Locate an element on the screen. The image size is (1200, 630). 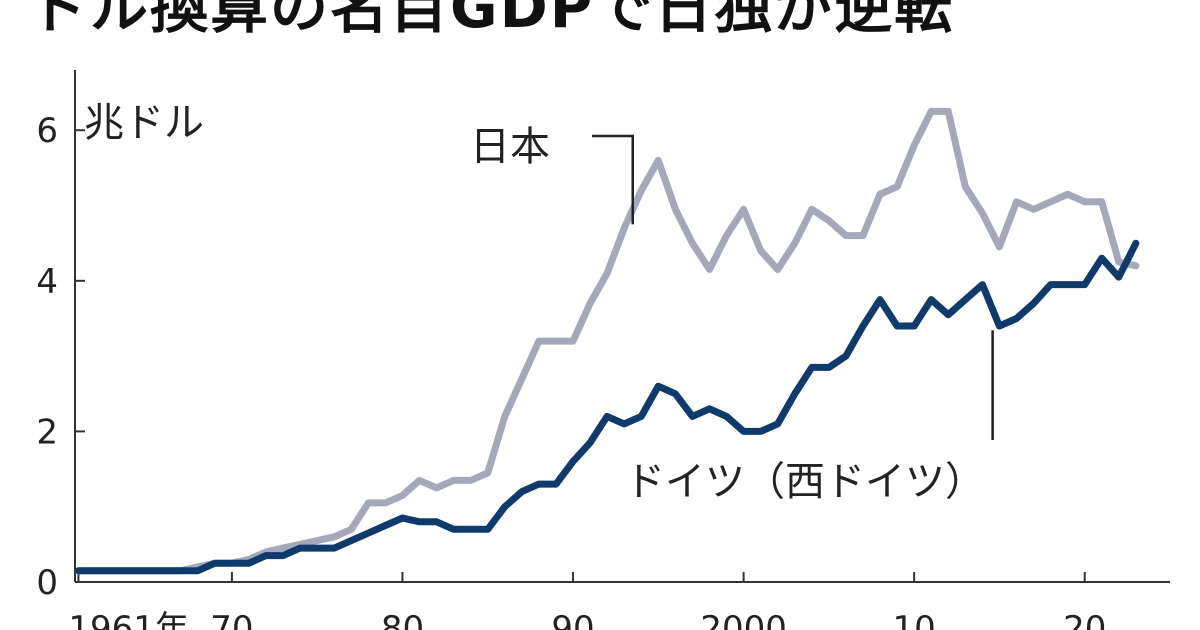
headline: ドル換算の名目GDPで日独が逆転 is located at coordinates (492, 20).